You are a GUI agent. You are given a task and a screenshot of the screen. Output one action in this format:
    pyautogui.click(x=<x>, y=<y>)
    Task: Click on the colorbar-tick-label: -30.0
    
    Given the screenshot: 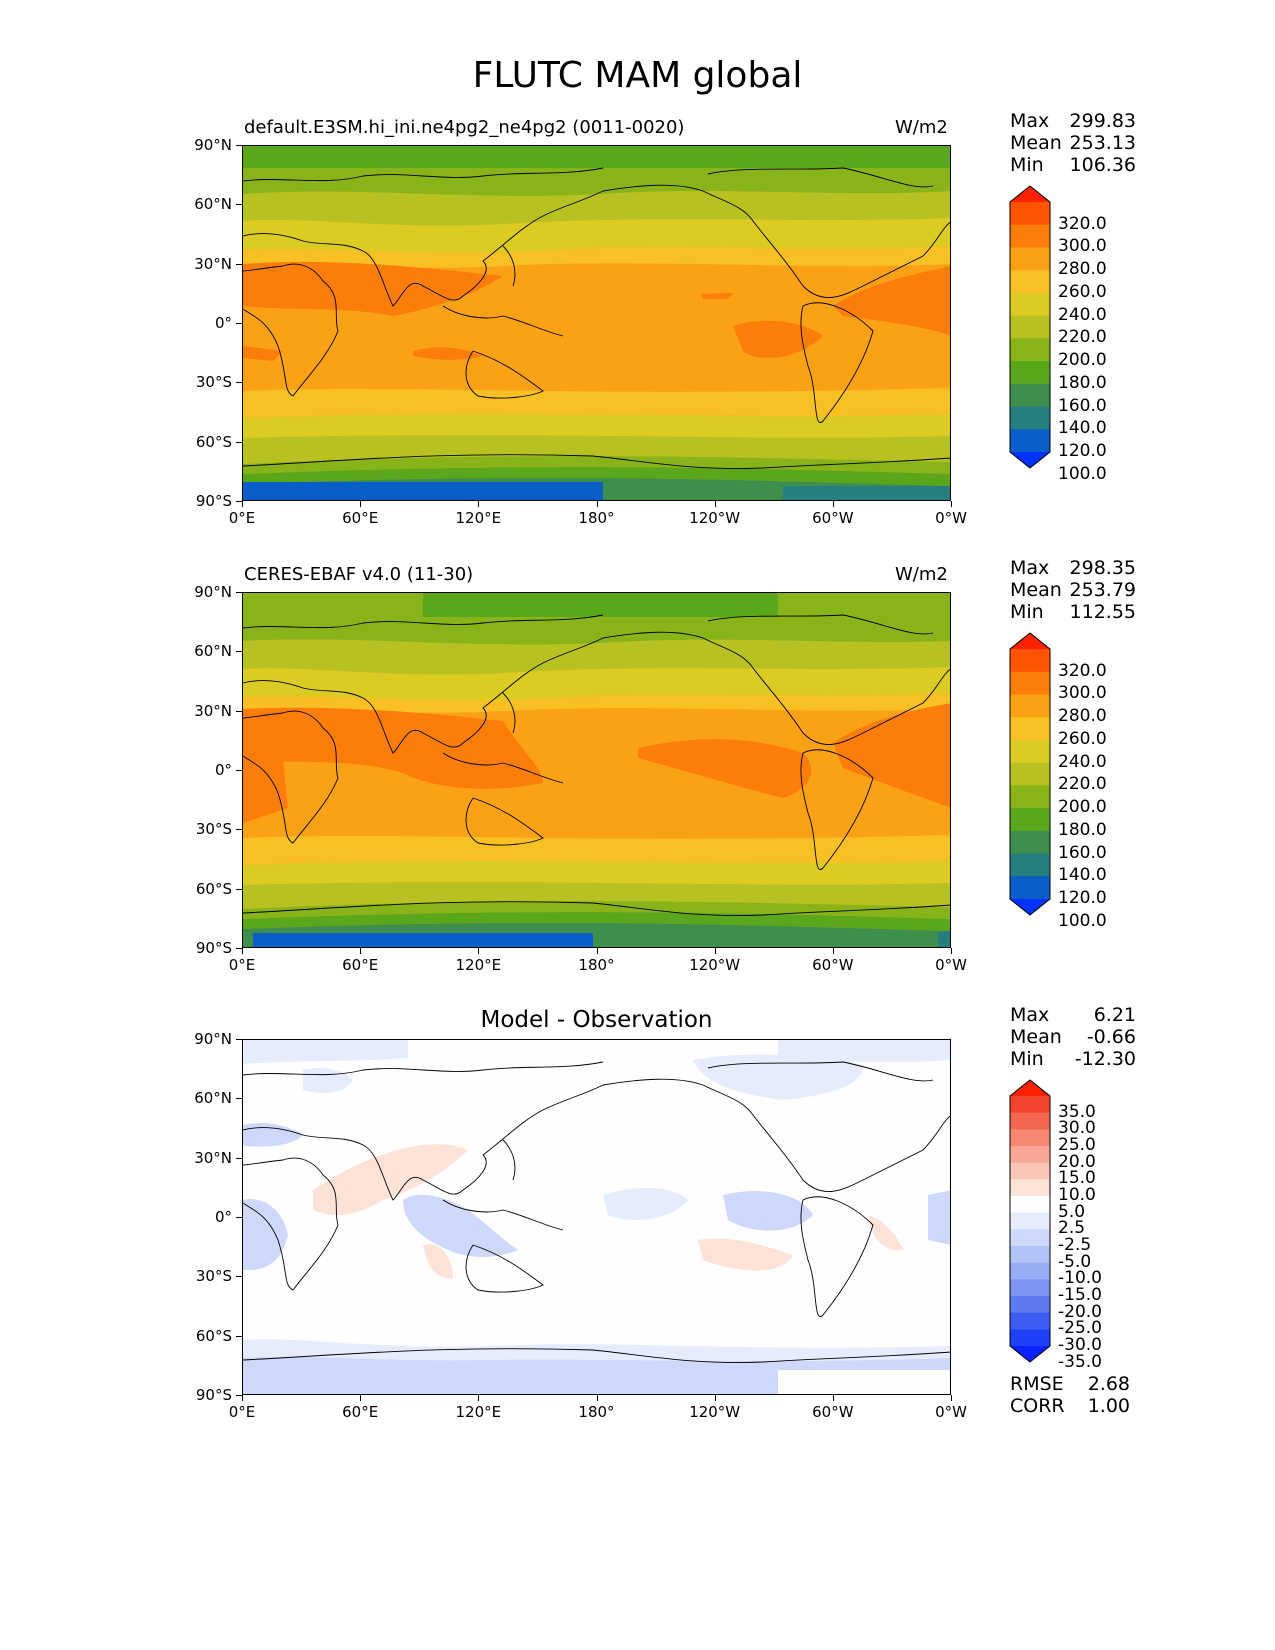 What is the action you would take?
    pyautogui.click(x=1080, y=1345)
    